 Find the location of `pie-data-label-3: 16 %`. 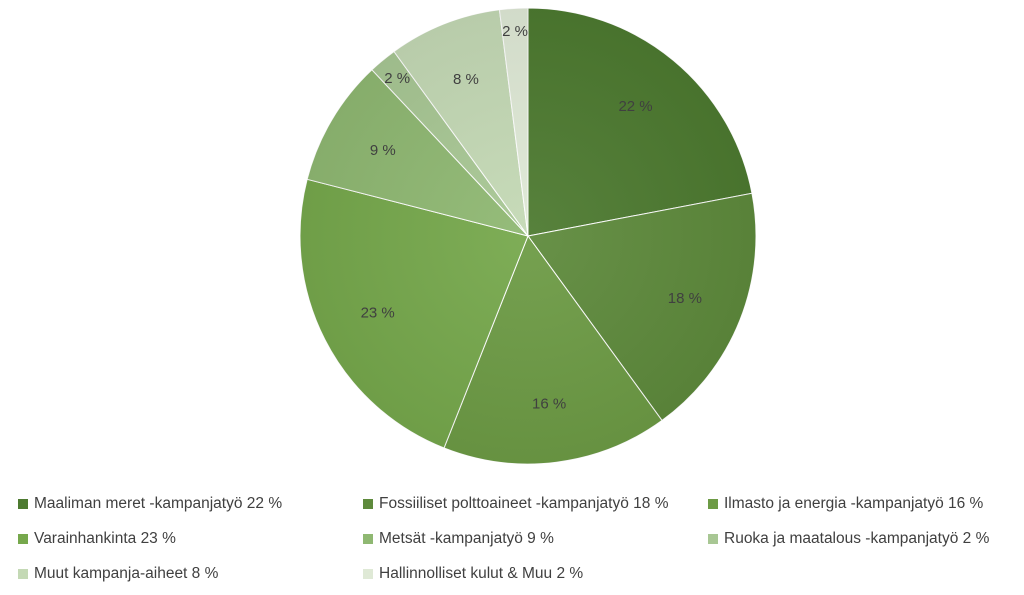

pie-data-label-3: 16 % is located at coordinates (549, 403).